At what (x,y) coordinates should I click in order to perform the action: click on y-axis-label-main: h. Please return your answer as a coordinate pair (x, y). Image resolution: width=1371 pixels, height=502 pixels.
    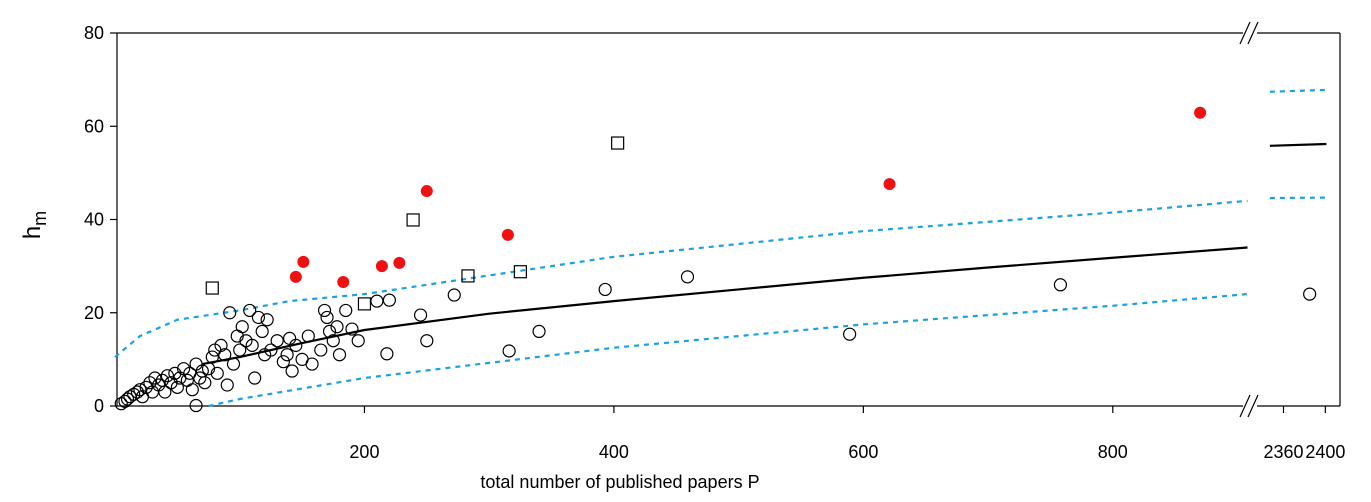
    Looking at the image, I should click on (32, 232).